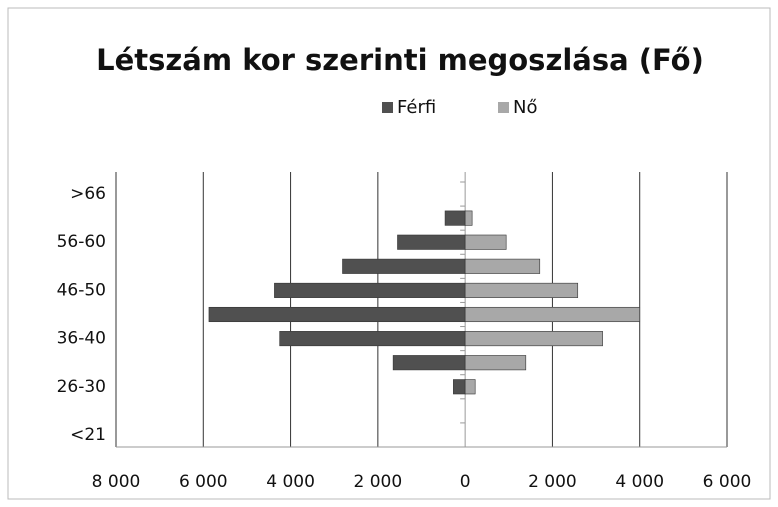 This screenshot has width=778, height=507. I want to click on x-tick-label: 0, so click(465, 482).